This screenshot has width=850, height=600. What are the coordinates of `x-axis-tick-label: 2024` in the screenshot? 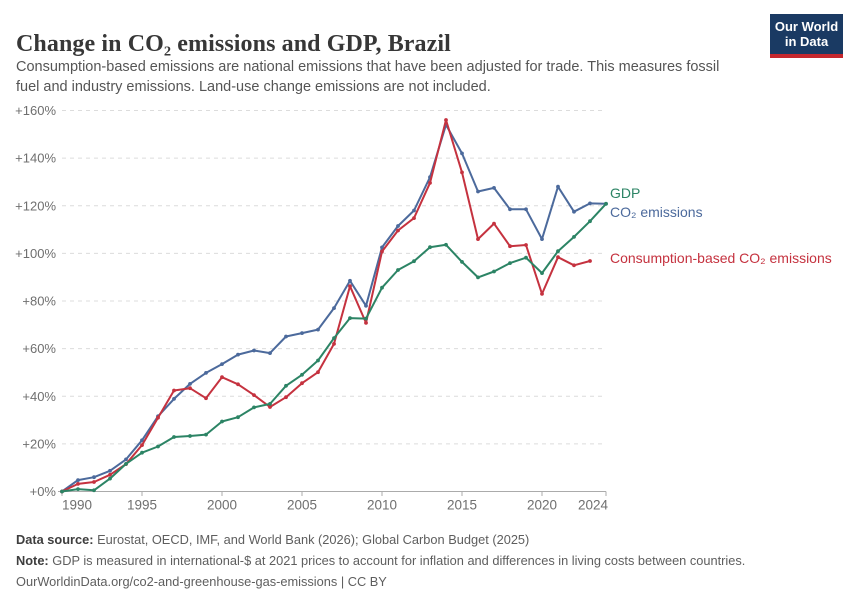 It's located at (593, 505).